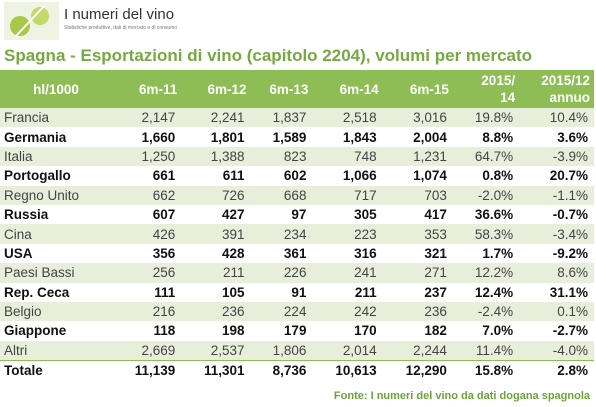 This screenshot has width=596, height=407. I want to click on table-row: Paesi Bassi 256 211 226 241 271 12.2% 8.6%, so click(297, 273).